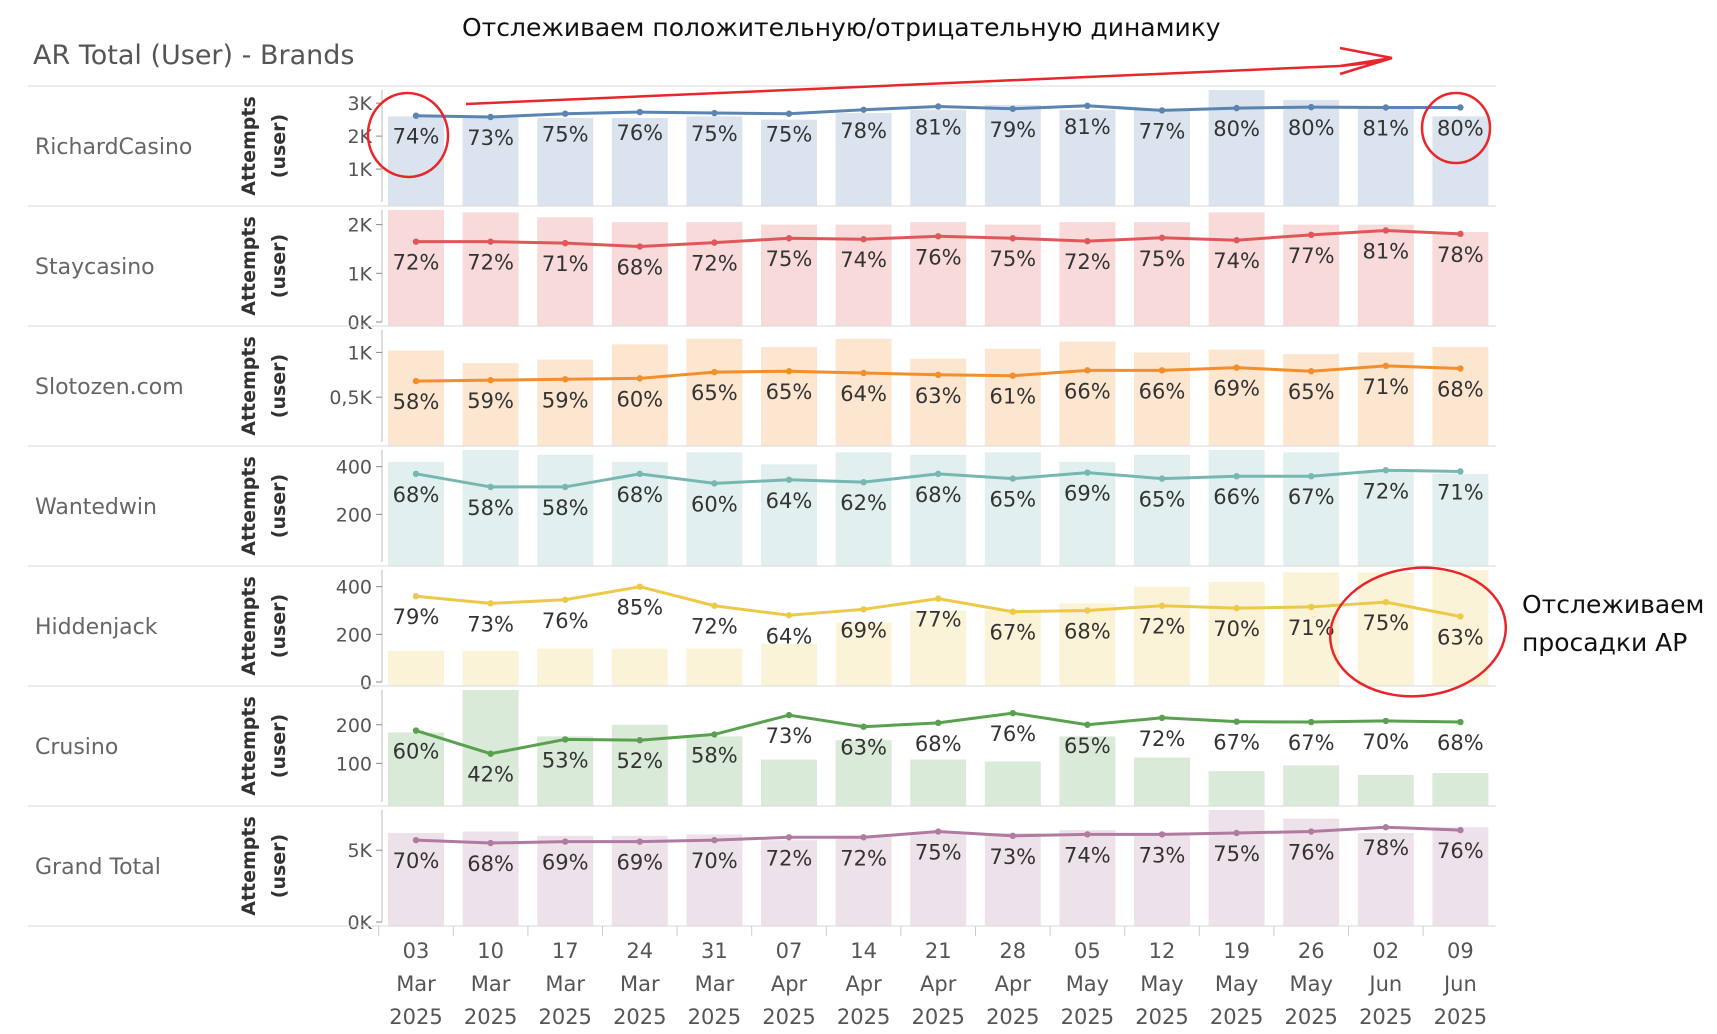  What do you see at coordinates (639, 761) in the screenshot?
I see `ar-label: 52%` at bounding box center [639, 761].